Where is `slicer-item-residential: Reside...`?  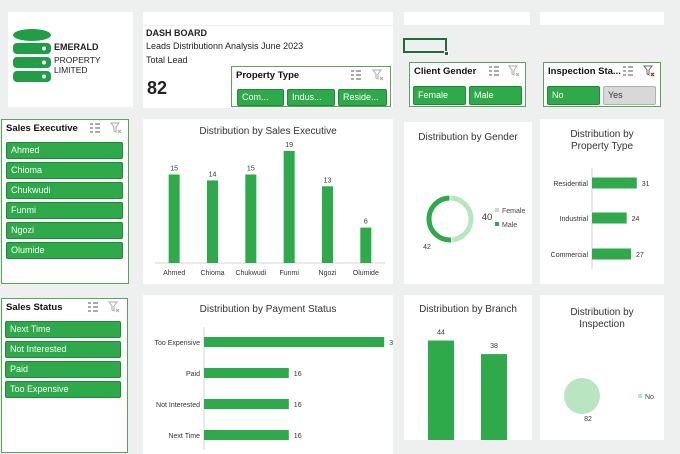
slicer-item-residential: Reside... is located at coordinates (362, 97).